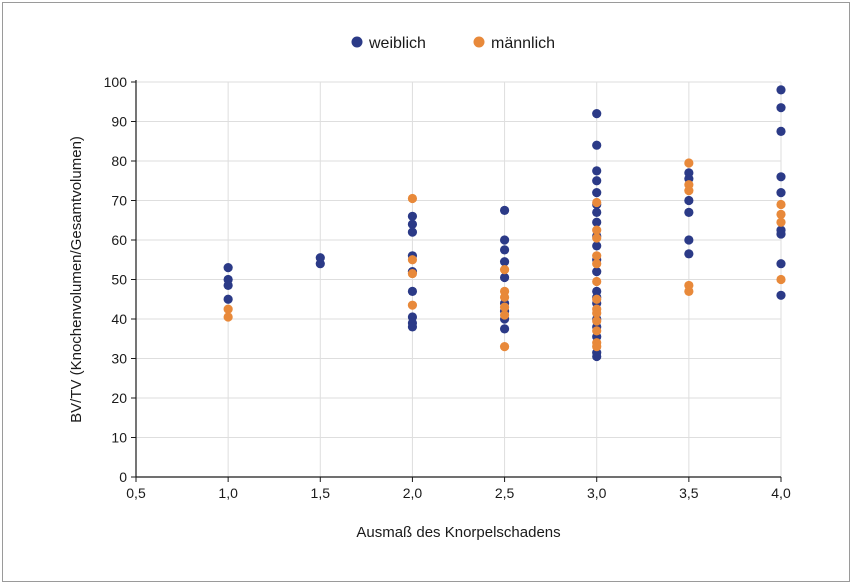 Image resolution: width=854 pixels, height=586 pixels. I want to click on x-axis-title: Ausmaß des Knorpelschadens, so click(458, 532).